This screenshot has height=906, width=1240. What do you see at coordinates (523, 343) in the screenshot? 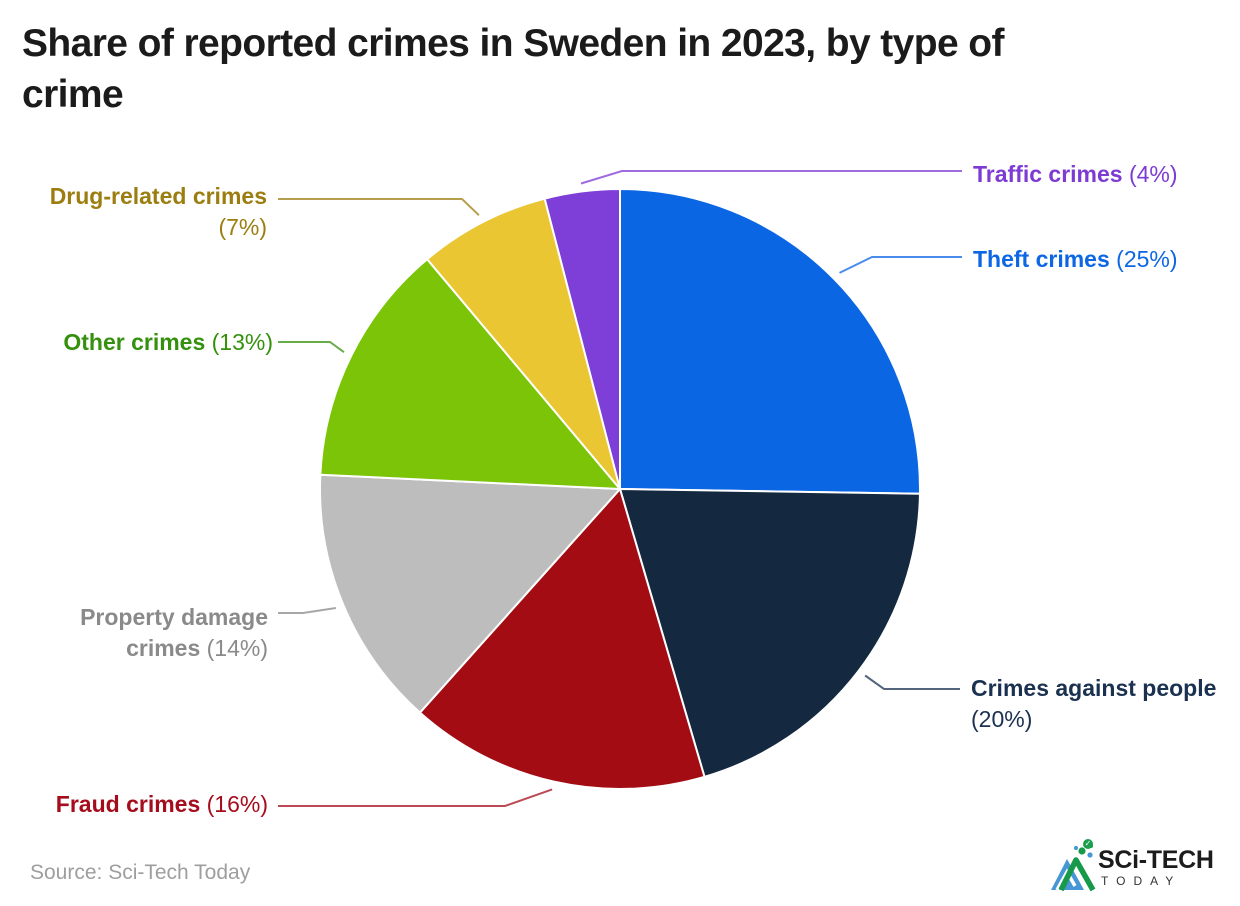
I see `pie-slice-drug-related-crimes` at bounding box center [523, 343].